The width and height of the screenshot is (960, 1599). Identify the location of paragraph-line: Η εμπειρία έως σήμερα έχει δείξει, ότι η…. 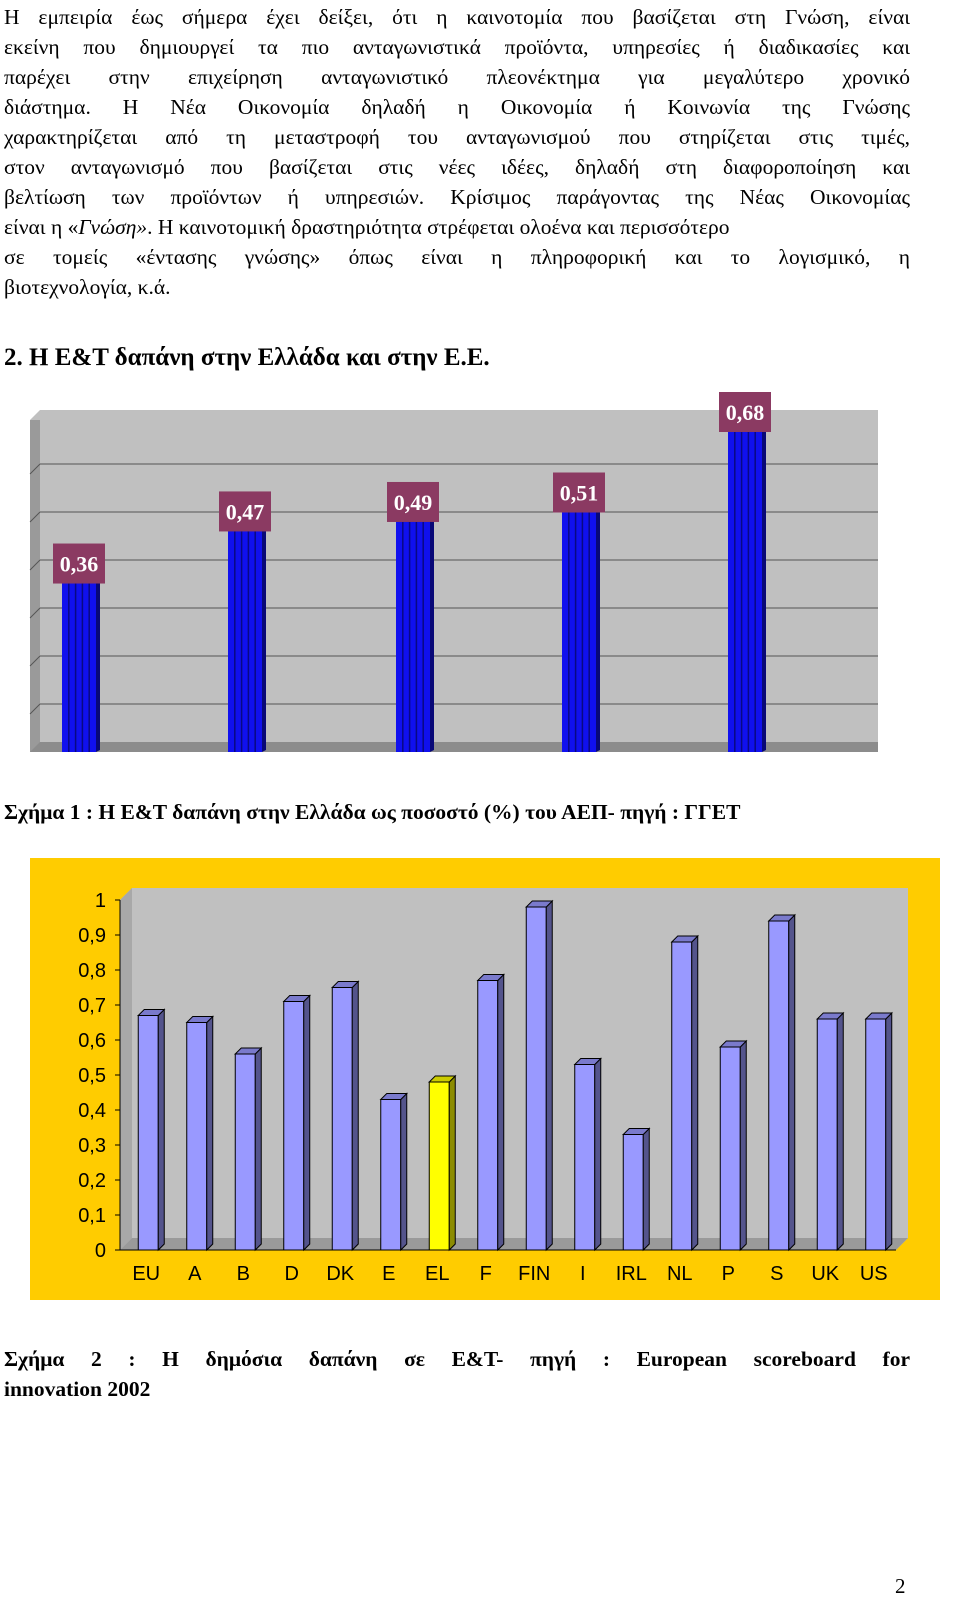
(457, 17).